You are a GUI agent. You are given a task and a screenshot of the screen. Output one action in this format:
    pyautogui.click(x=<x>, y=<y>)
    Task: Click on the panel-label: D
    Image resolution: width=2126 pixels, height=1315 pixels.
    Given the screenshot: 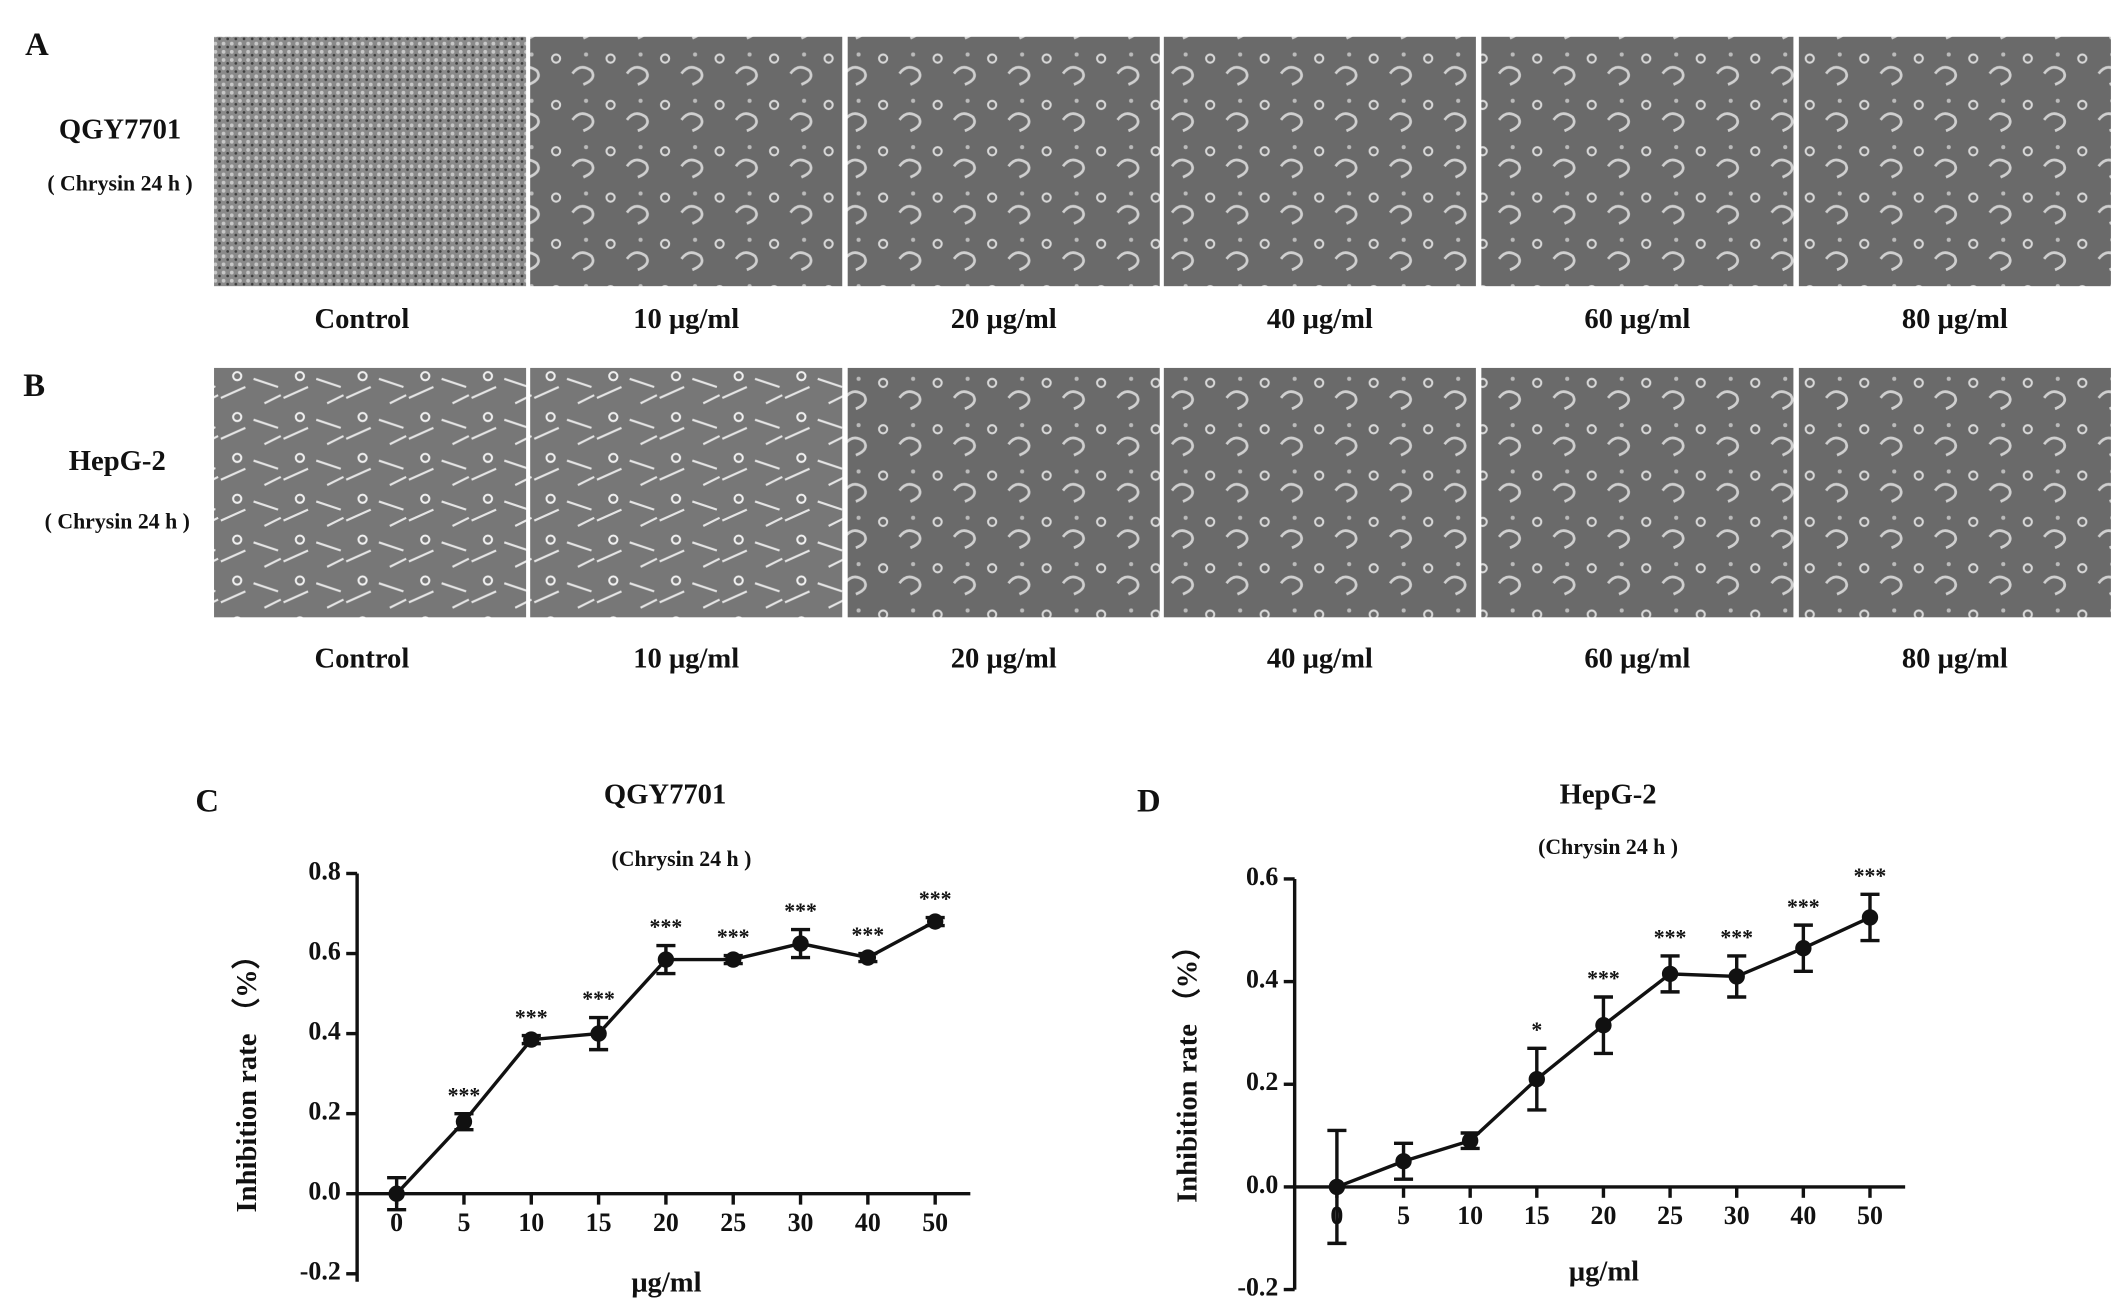 What is the action you would take?
    pyautogui.click(x=1149, y=801)
    